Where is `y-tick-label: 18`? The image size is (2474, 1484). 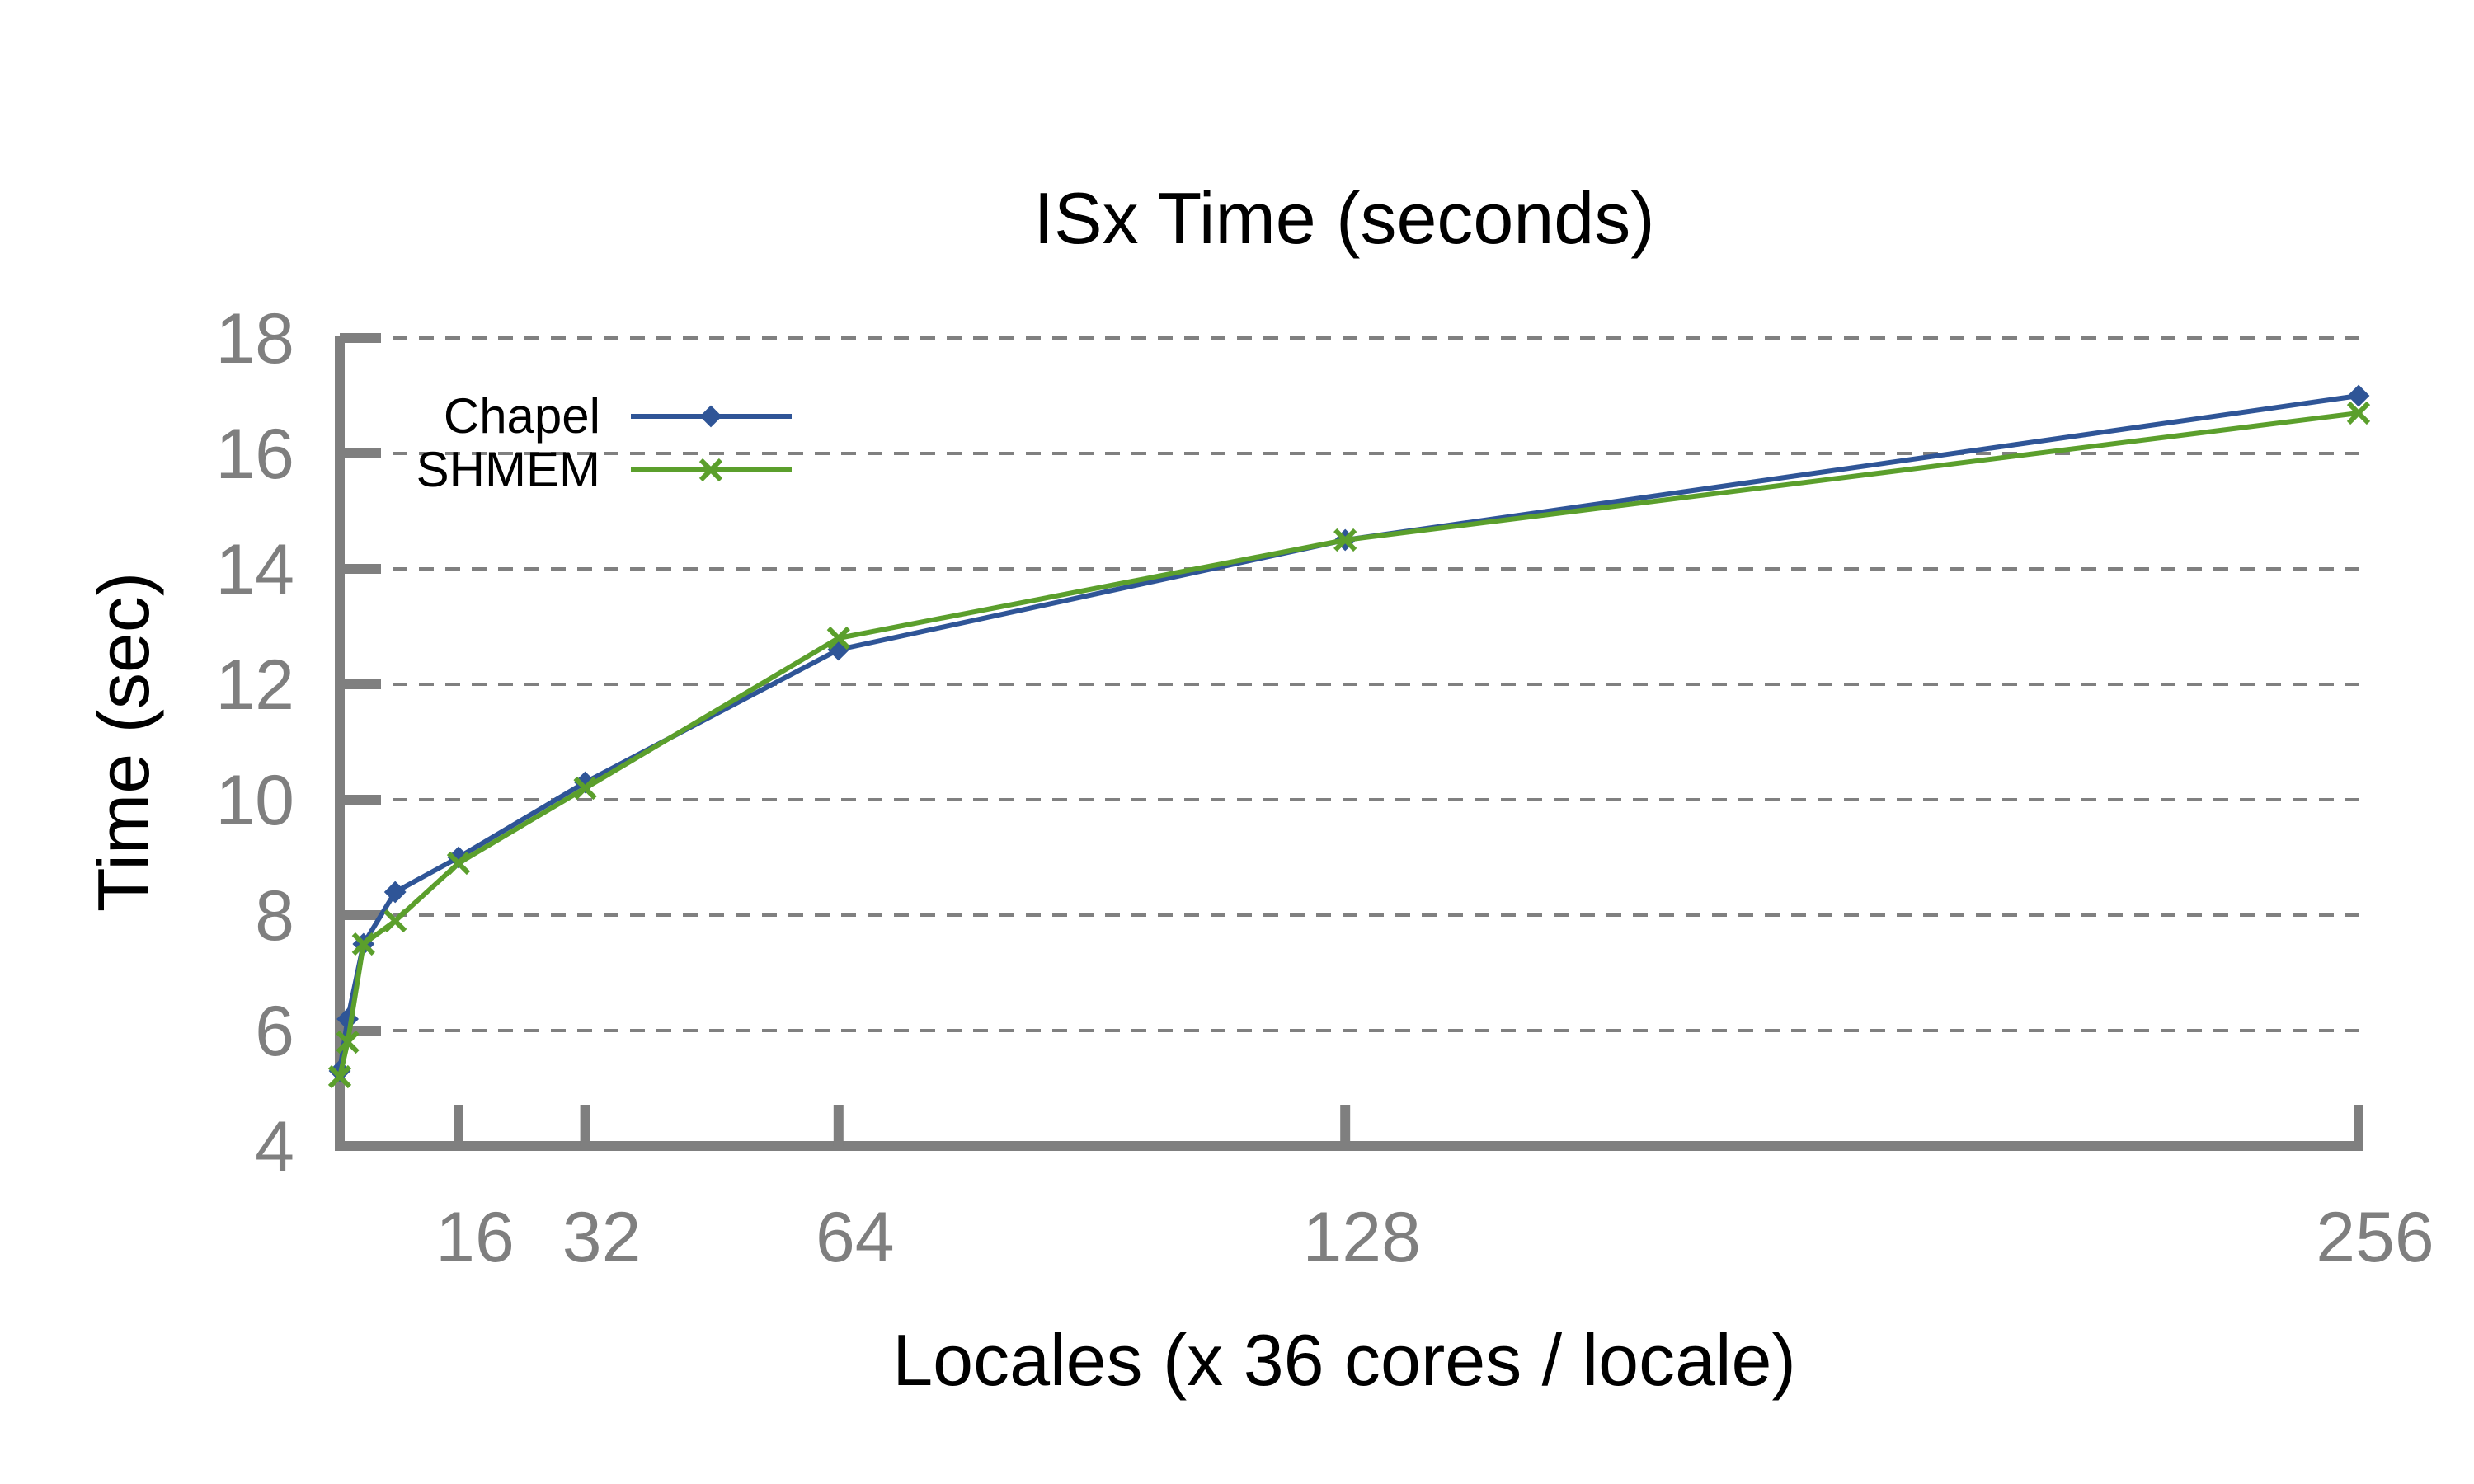 y-tick-label: 18 is located at coordinates (254, 338).